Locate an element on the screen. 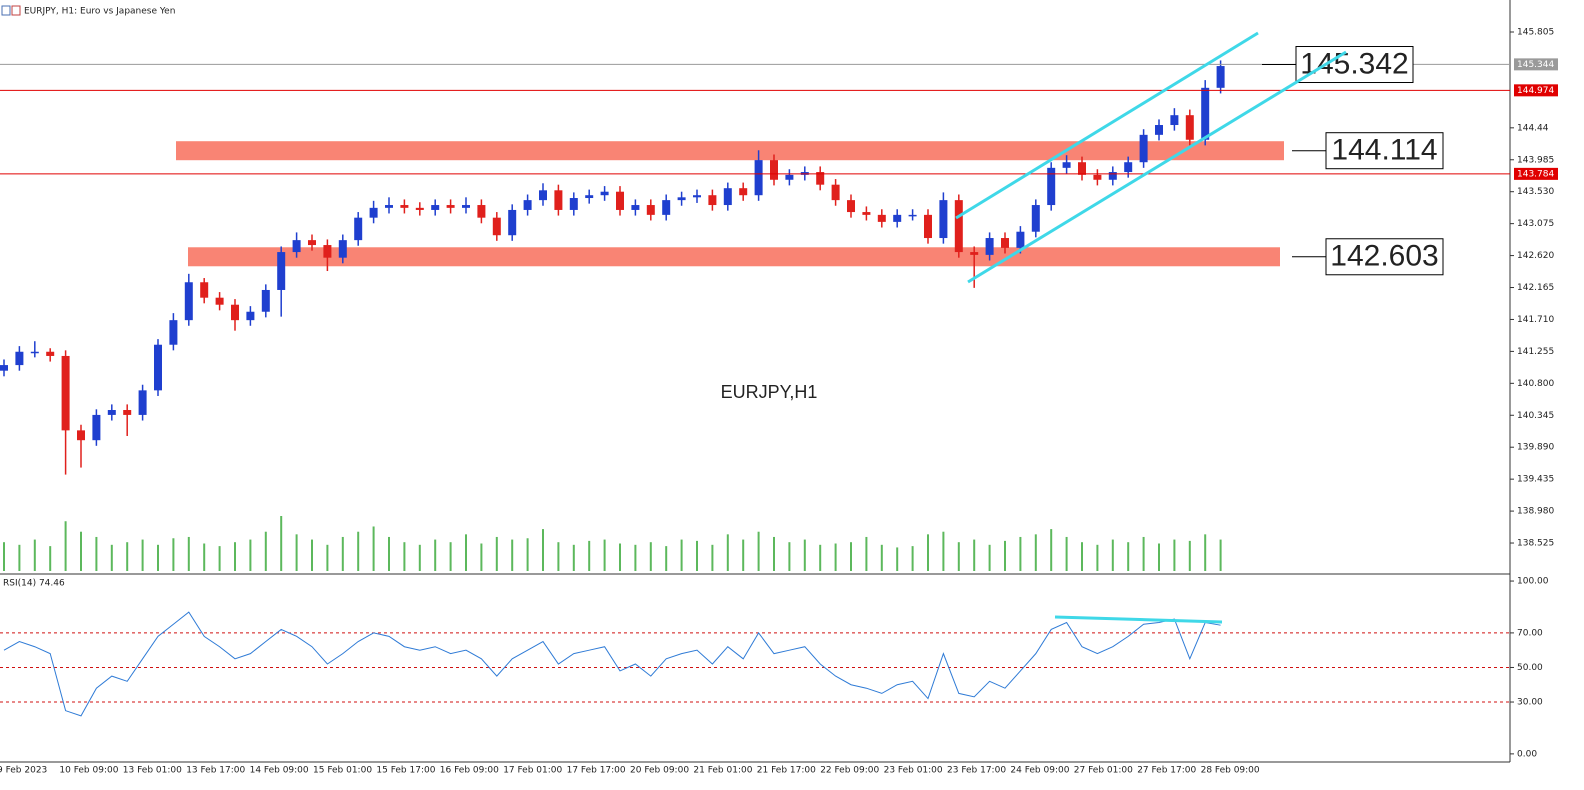 The image size is (1584, 790). x-tick-label: 22 Feb 09:00 is located at coordinates (849, 771).